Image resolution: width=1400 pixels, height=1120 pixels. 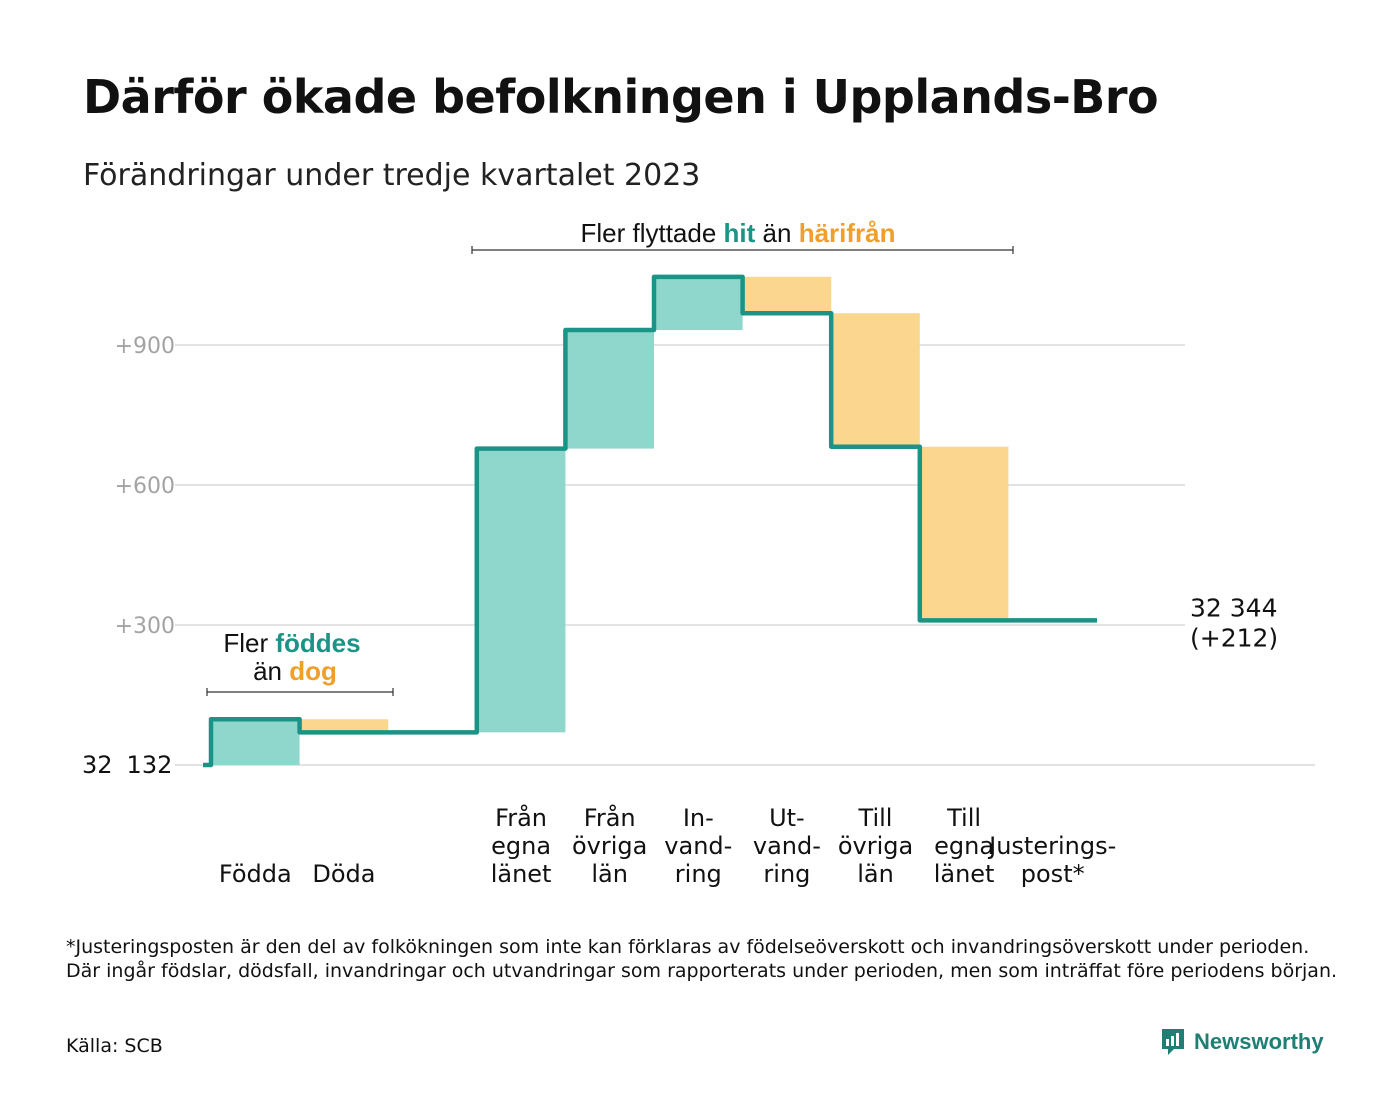 I want to click on y-tick-label: +900, so click(x=145, y=346).